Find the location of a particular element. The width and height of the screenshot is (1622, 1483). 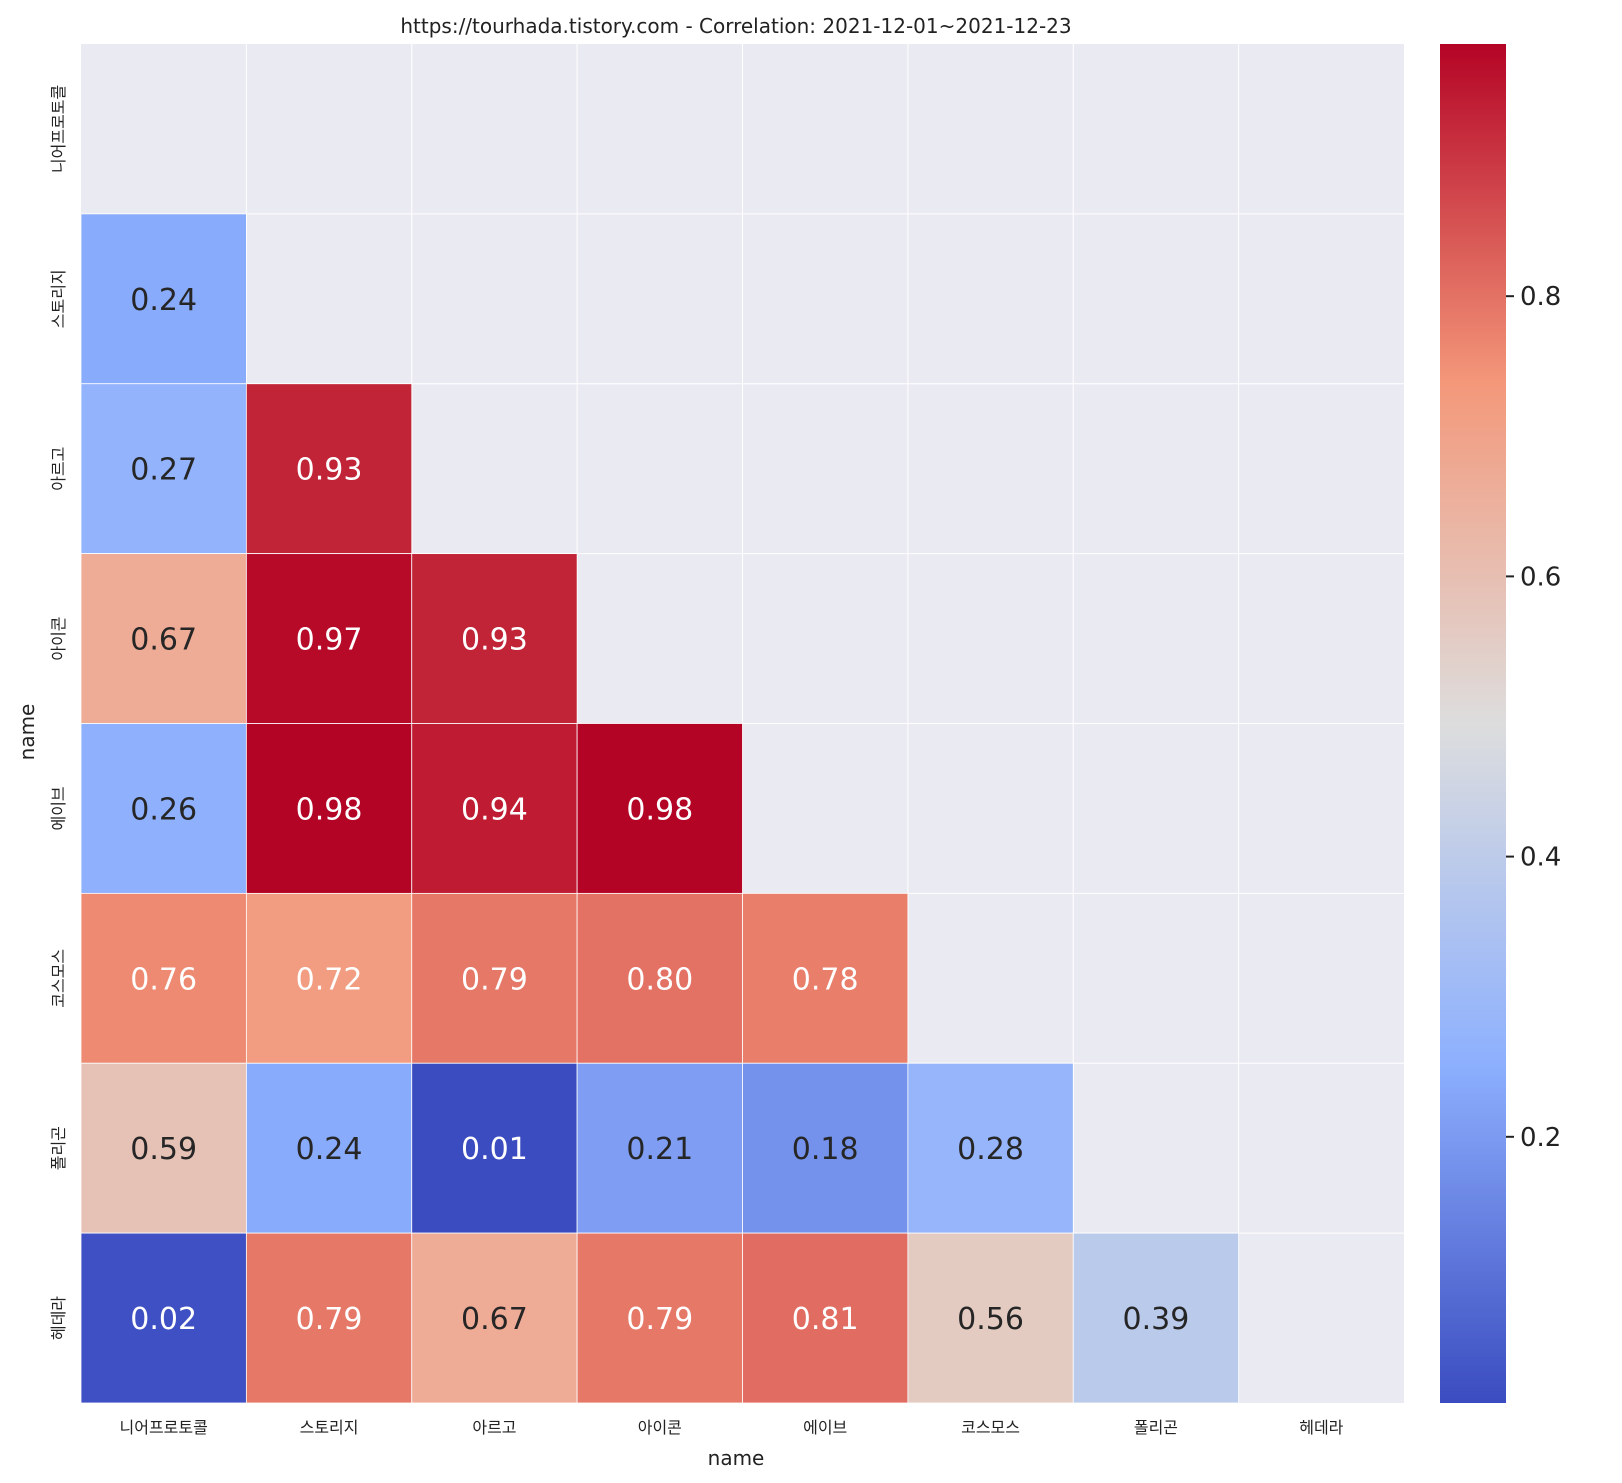

colorbar-tick-label: 0.8 is located at coordinates (1540, 297).